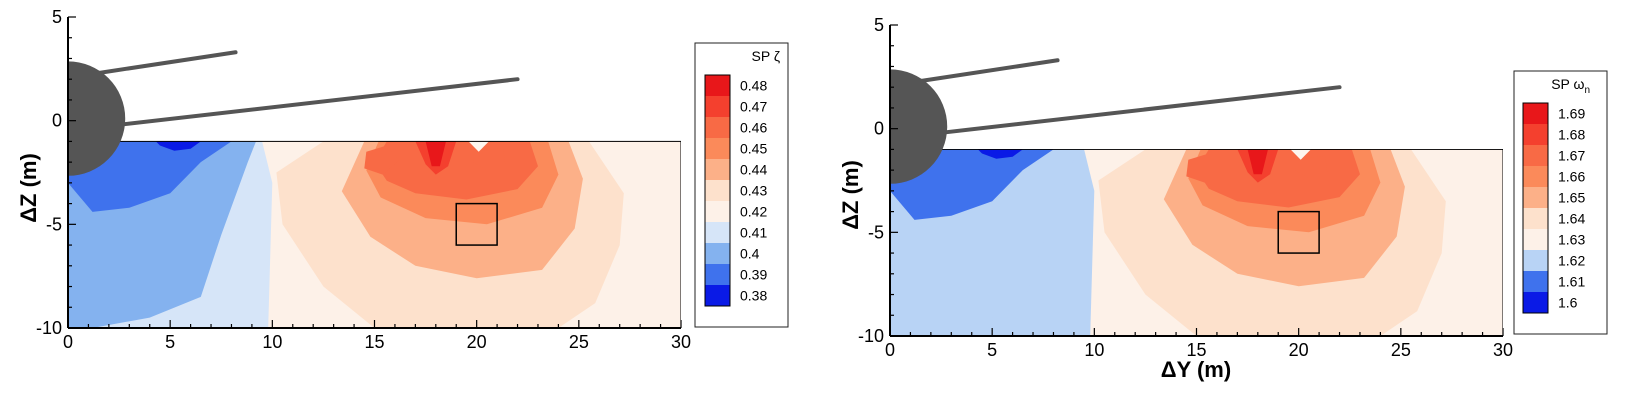 The image size is (1630, 402). I want to click on y-axis-label-left: ΔZ (m), so click(28, 188).